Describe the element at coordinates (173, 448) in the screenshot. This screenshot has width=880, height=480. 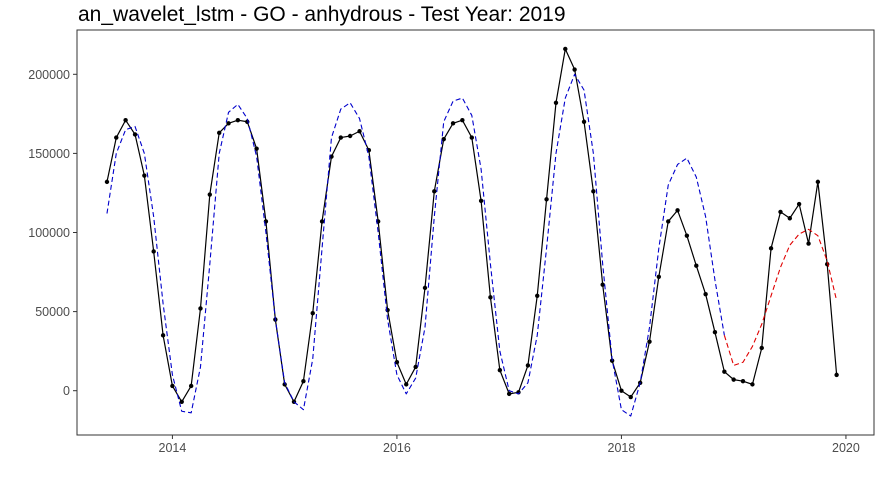
I see `x-tick-label: 2014` at that location.